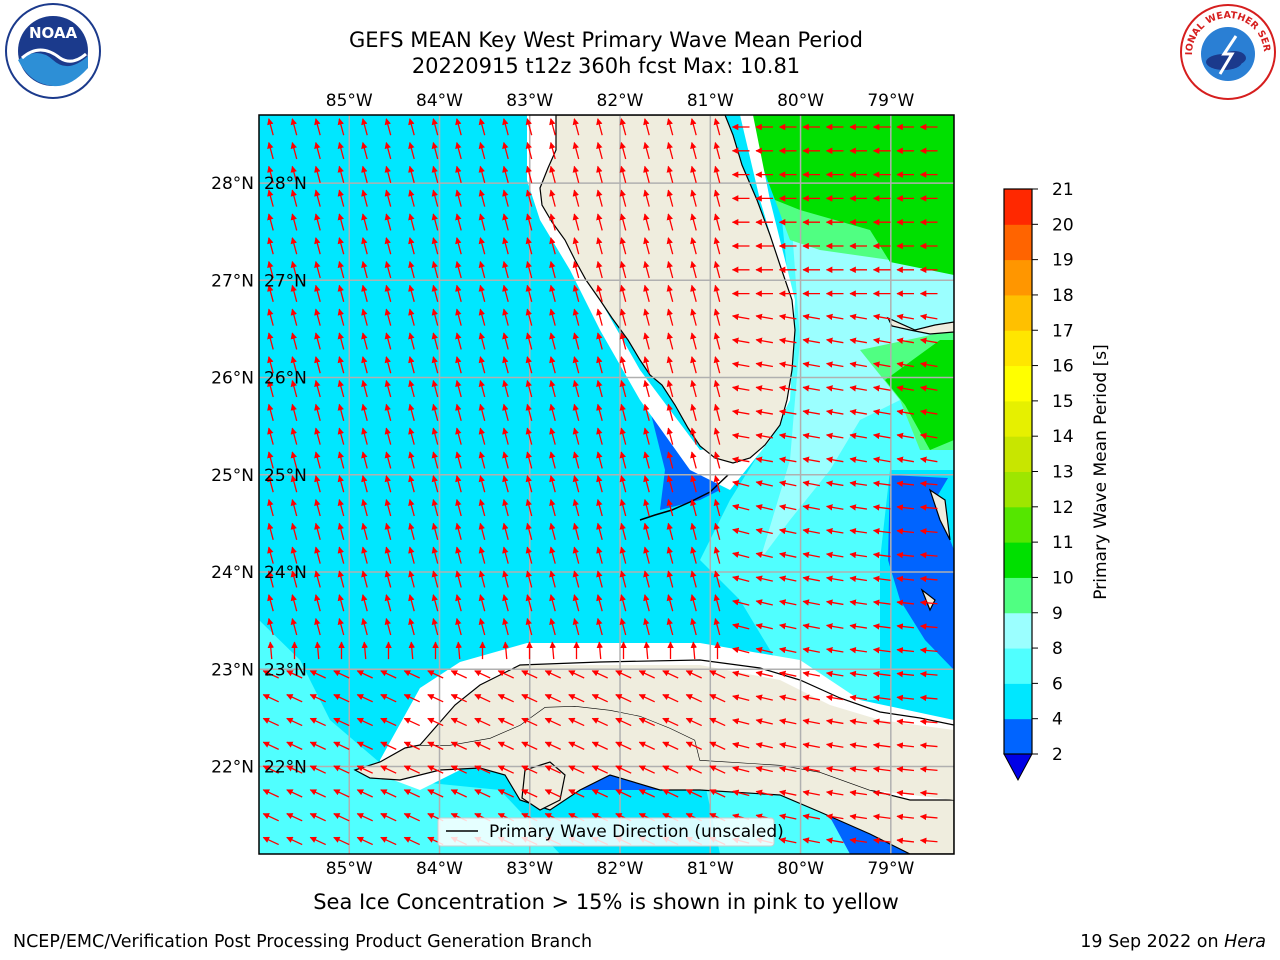 The height and width of the screenshot is (960, 1280). I want to click on lat-tick-label-right: 23°N, so click(285, 670).